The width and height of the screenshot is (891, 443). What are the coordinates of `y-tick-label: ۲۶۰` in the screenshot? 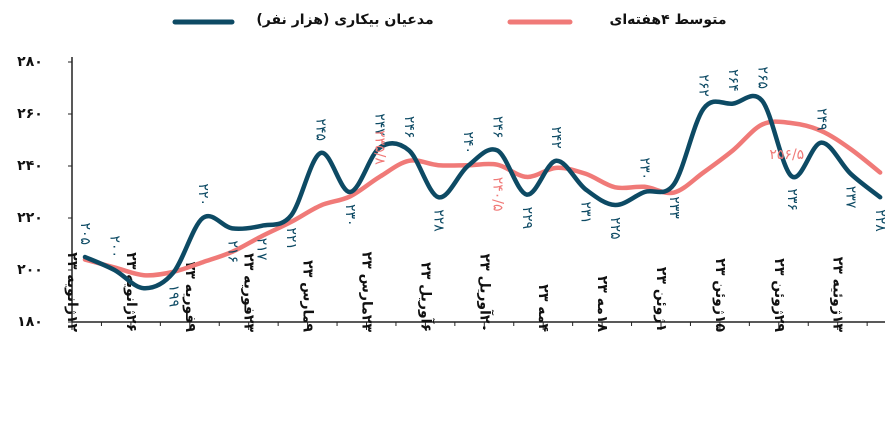 It's located at (30, 114).